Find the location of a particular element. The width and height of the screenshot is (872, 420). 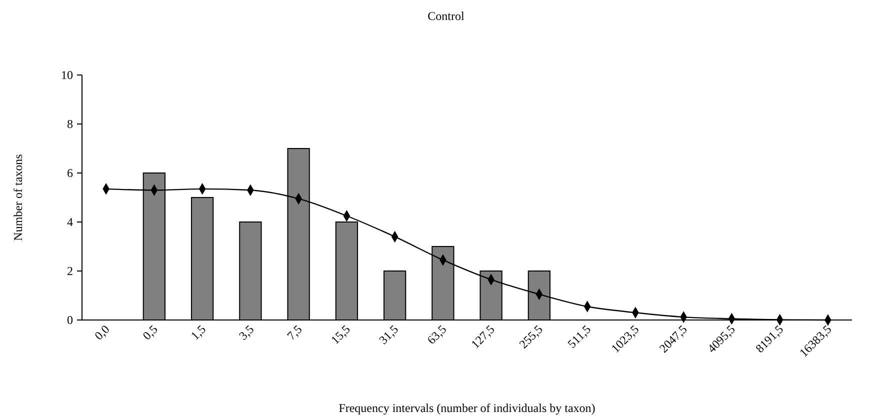

x-axis-title: Frequency intervals (number of individuals by taxon) is located at coordinates (467, 408).